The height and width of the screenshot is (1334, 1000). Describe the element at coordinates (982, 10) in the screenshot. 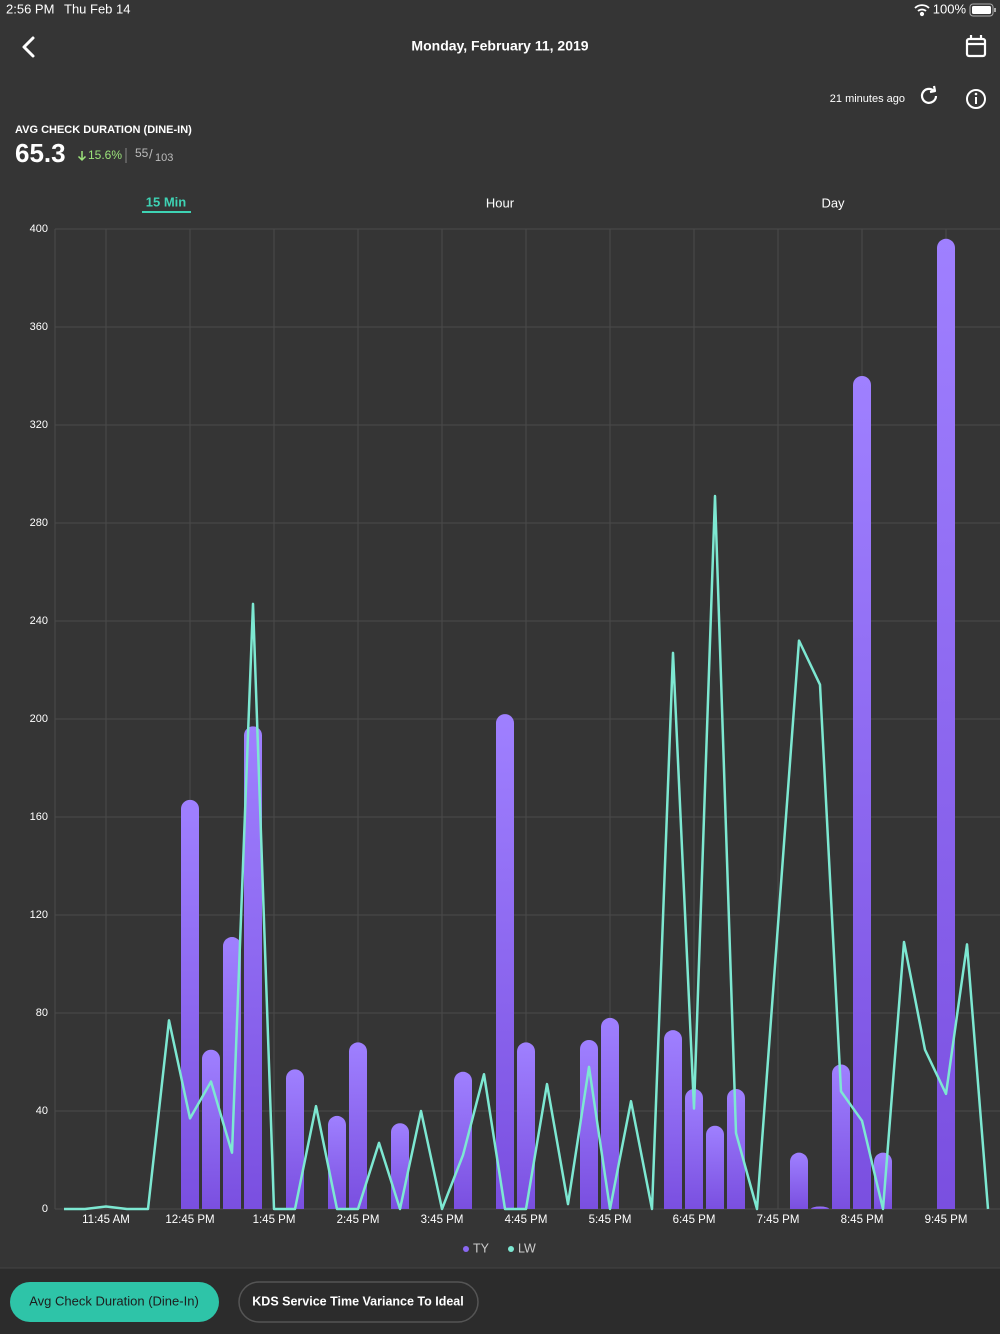

I see `battery-icon` at that location.